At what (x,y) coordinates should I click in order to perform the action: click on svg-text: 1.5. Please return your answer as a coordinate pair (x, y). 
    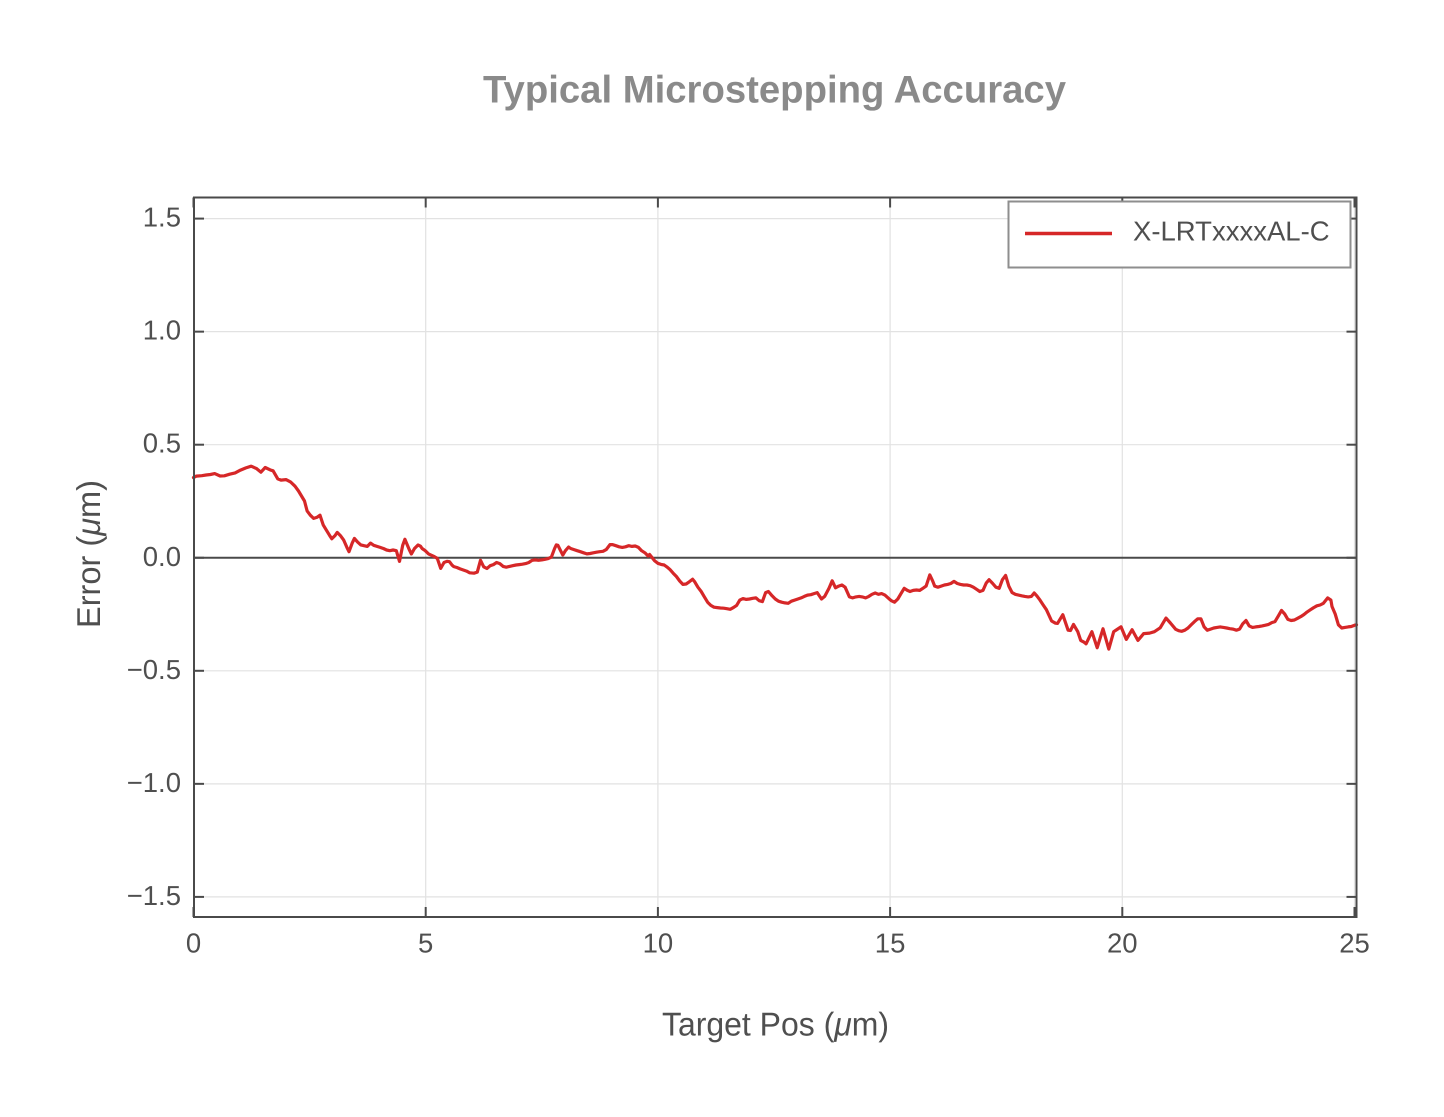
    Looking at the image, I should click on (162, 217).